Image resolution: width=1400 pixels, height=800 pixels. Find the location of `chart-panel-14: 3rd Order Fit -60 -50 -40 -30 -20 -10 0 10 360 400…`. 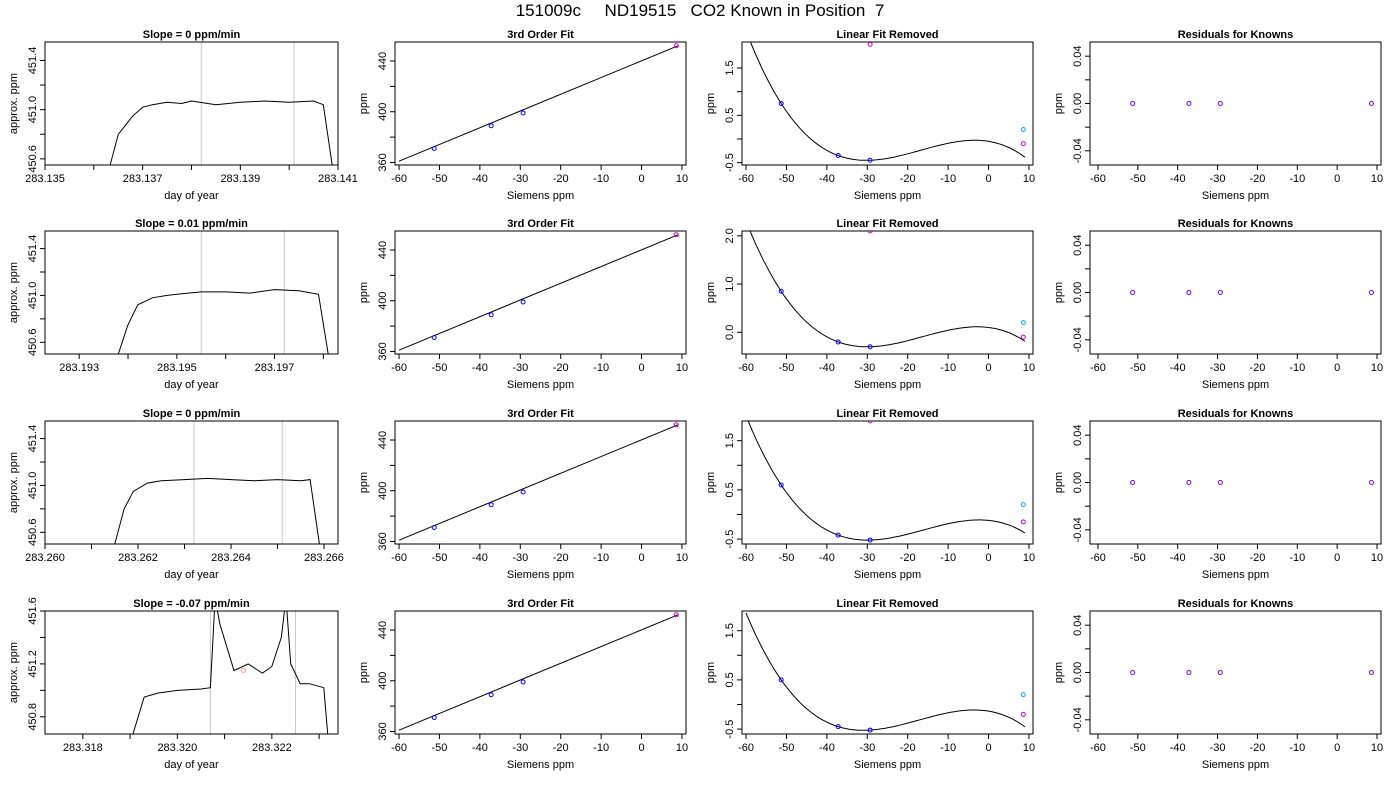

chart-panel-14: 3rd Order Fit -60 -50 -40 -30 -20 -10 0 10 360 400… is located at coordinates (523, 684).